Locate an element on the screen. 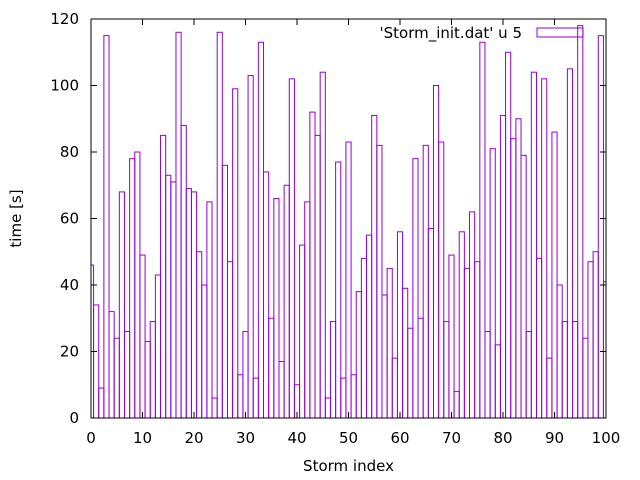 This screenshot has width=640, height=480. x-axis-label: Storm index is located at coordinates (348, 466).